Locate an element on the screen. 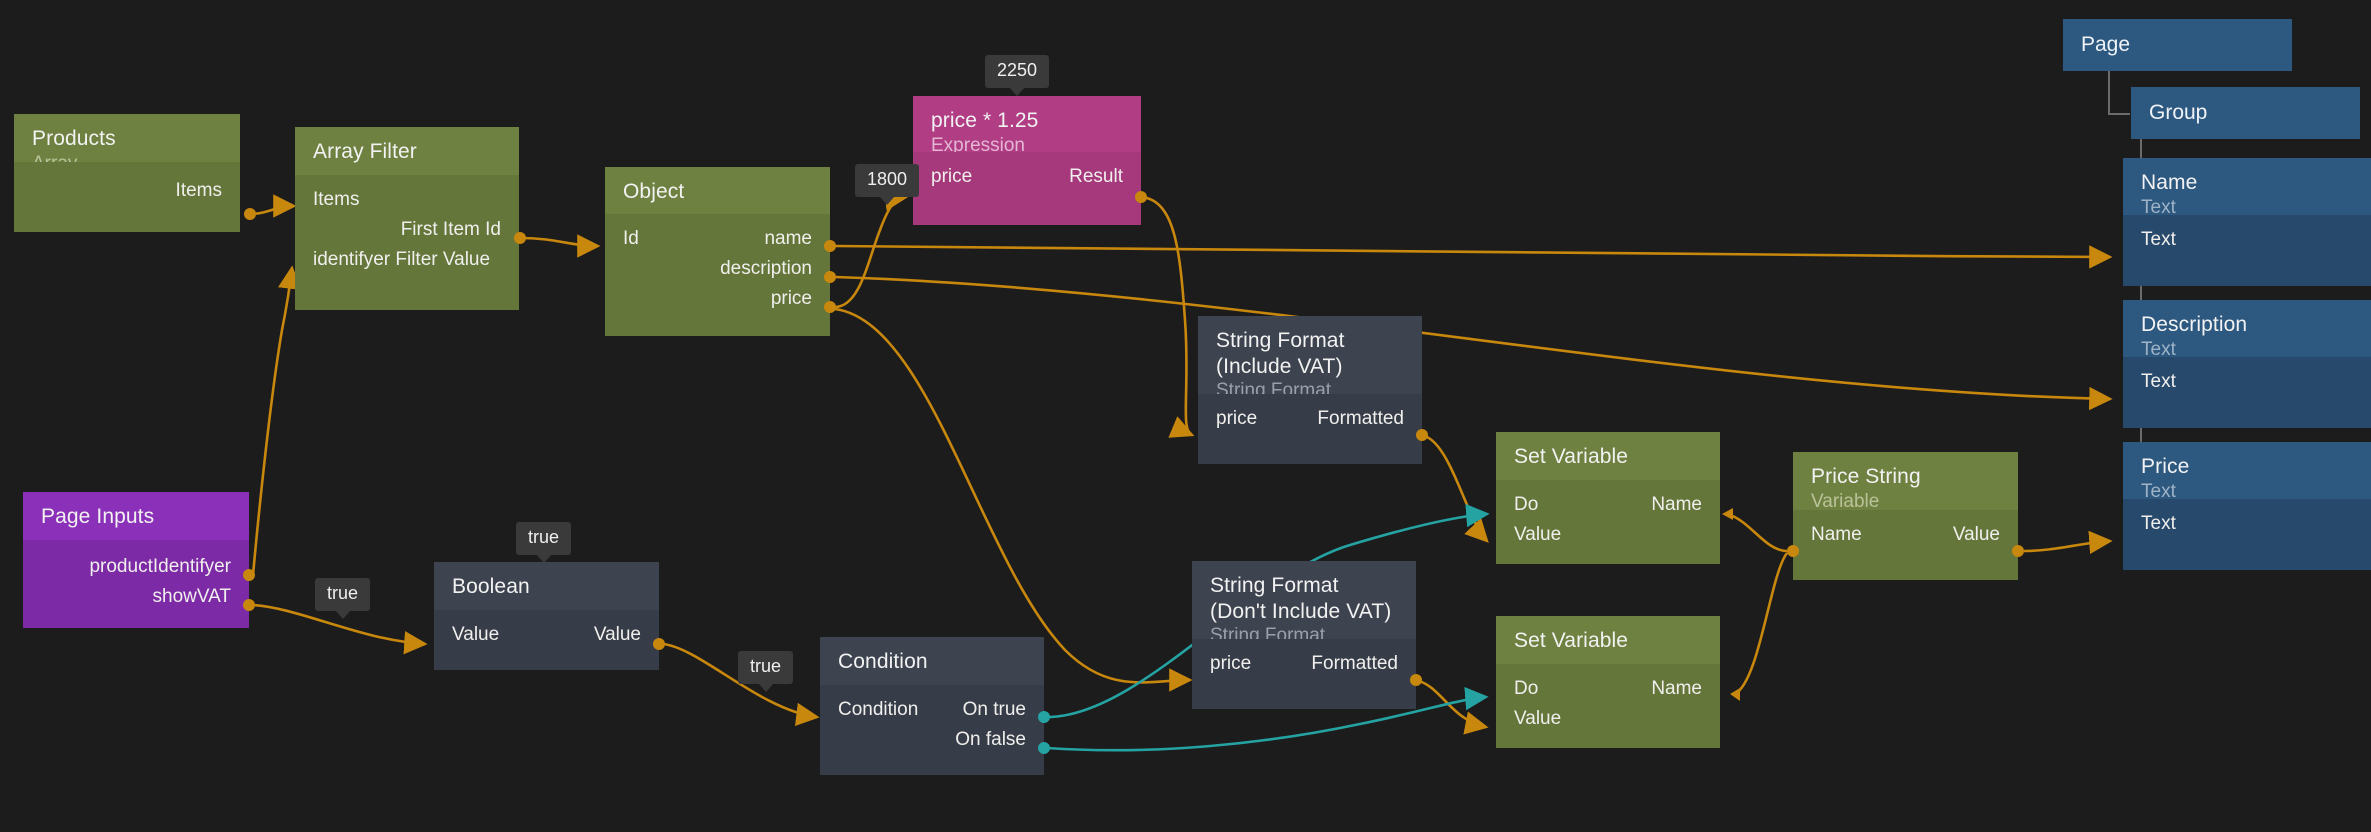 The image size is (2371, 832). component-price-title: Price is located at coordinates (2165, 466).